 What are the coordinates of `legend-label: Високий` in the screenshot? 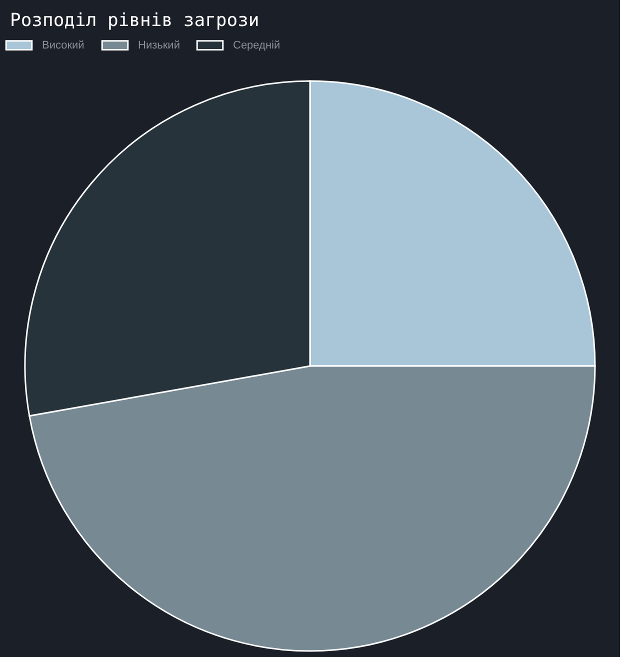 It's located at (63, 45).